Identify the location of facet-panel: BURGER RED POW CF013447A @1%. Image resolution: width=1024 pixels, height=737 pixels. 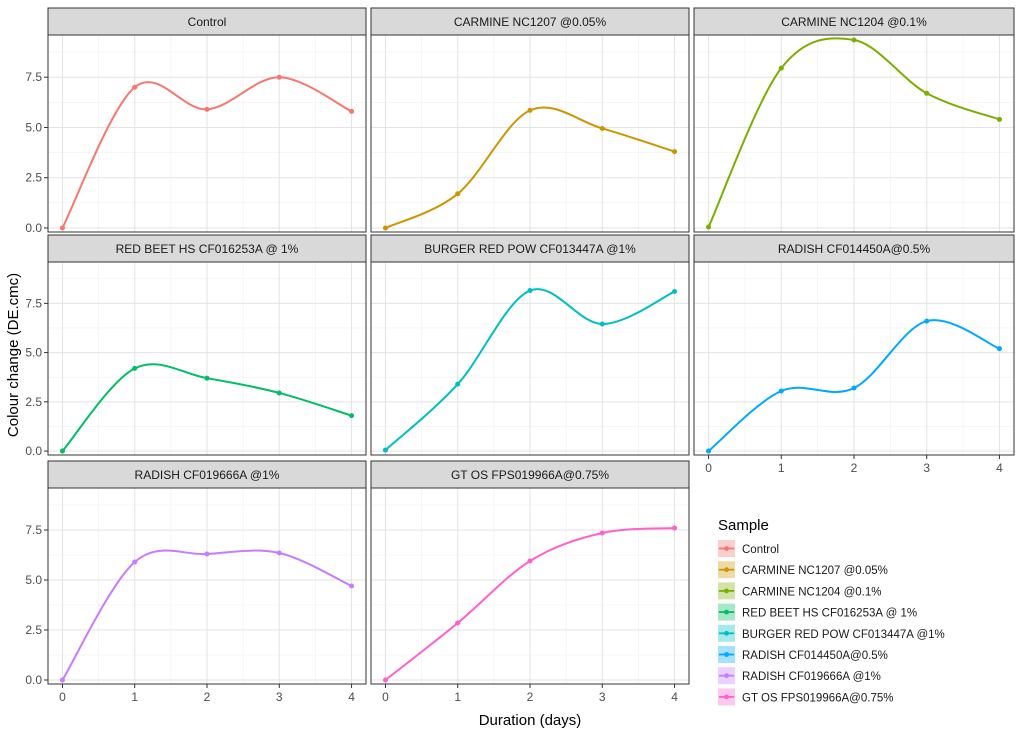
(530, 345).